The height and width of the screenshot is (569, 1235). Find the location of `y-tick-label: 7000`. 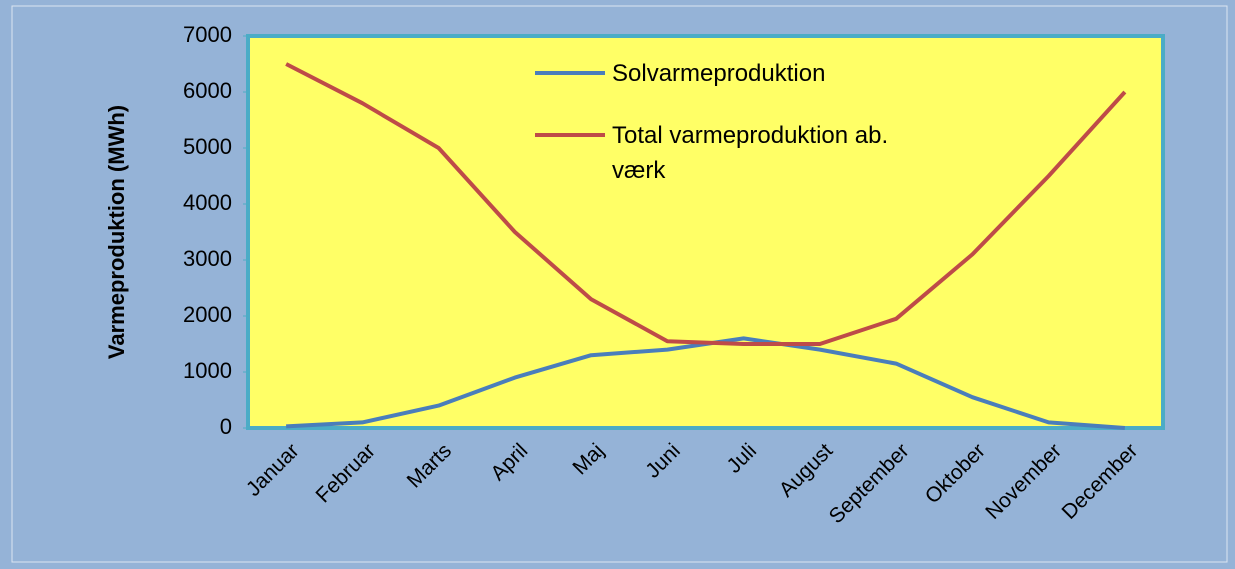

y-tick-label: 7000 is located at coordinates (207, 34).